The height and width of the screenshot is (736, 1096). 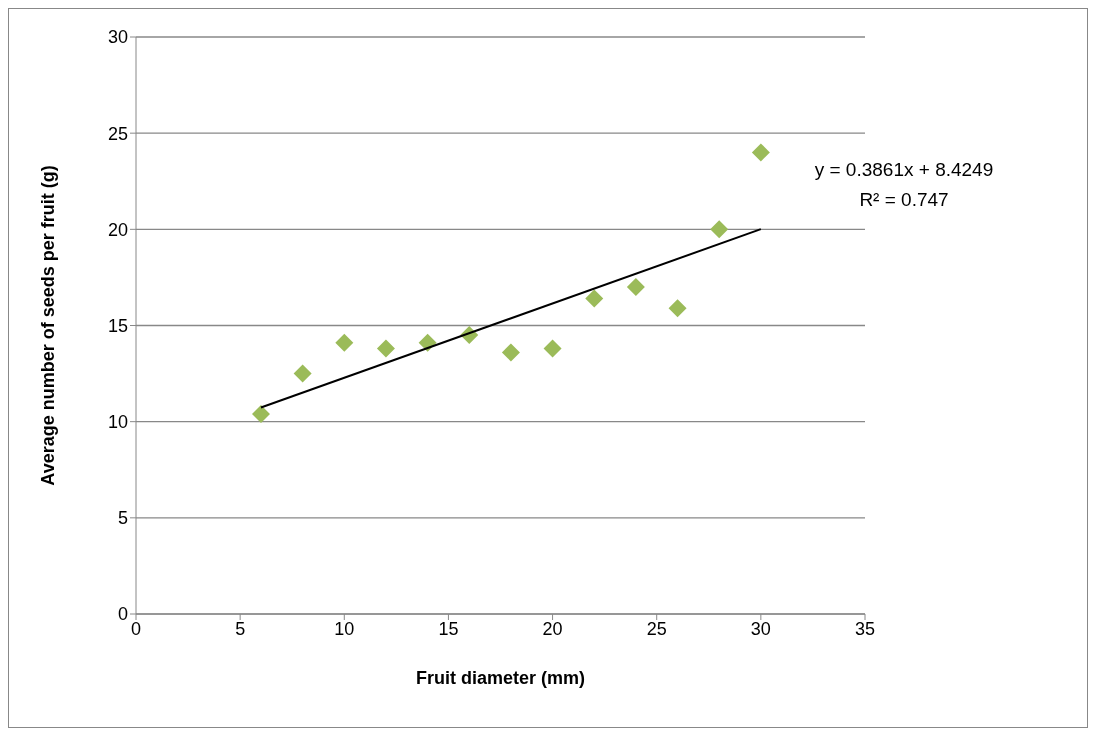 What do you see at coordinates (656, 628) in the screenshot?
I see `x-tick-label: 25` at bounding box center [656, 628].